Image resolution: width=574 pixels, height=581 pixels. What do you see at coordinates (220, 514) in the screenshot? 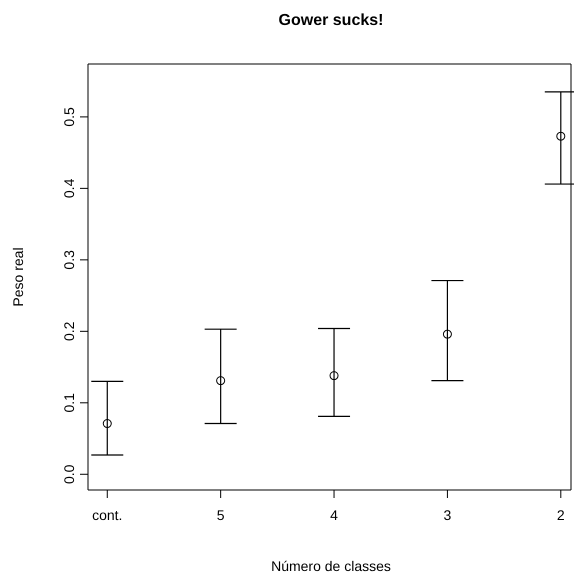
I see `x-tick-label: 5` at bounding box center [220, 514].